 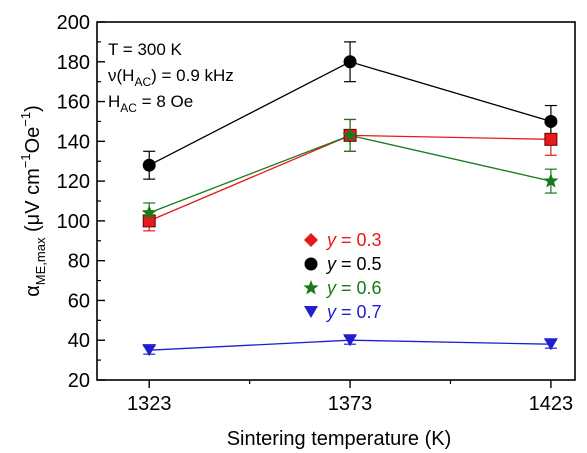 What do you see at coordinates (121, 75) in the screenshot?
I see `condition-main: ν(H` at bounding box center [121, 75].